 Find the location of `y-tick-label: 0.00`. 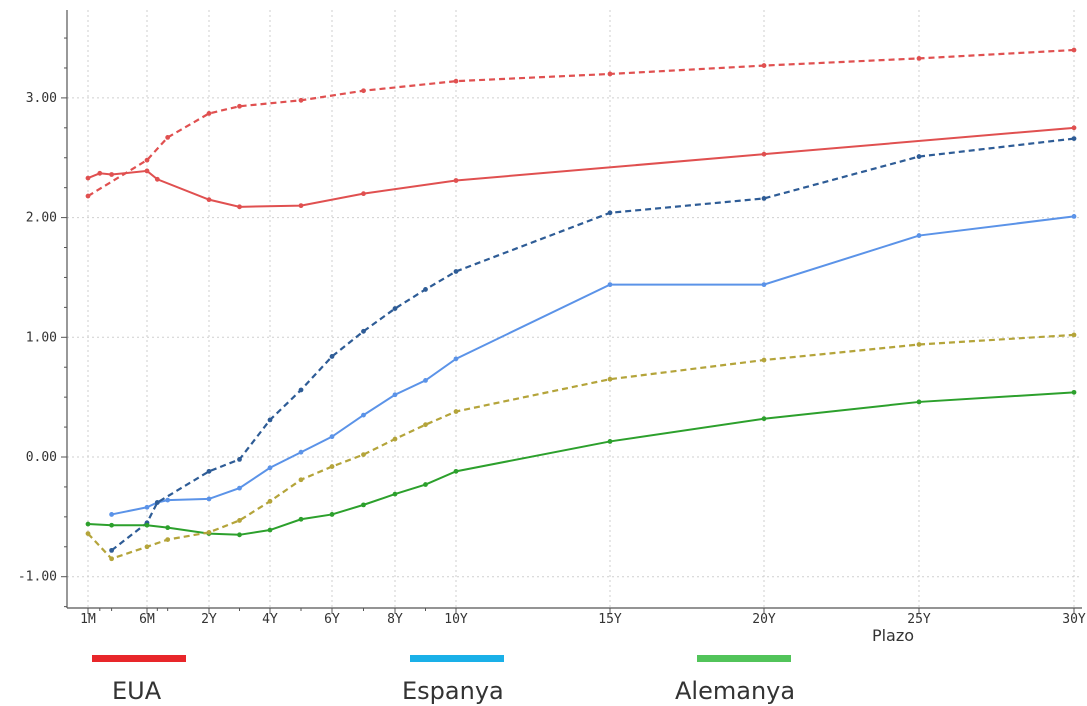

y-tick-label: 0.00 is located at coordinates (41, 457).